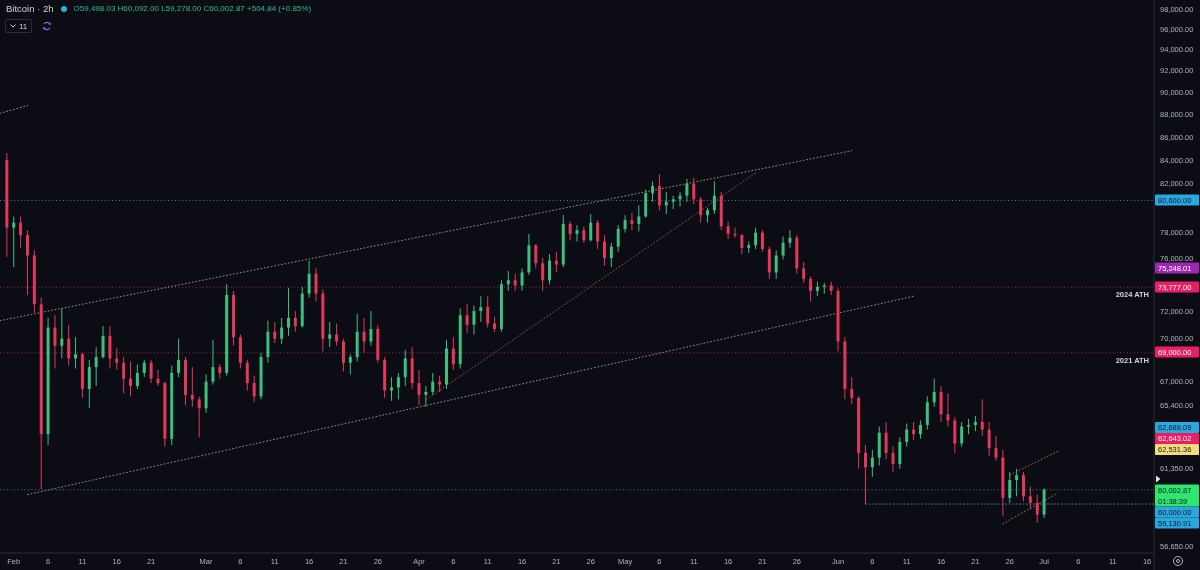  I want to click on text: O59,498.03 H60,092.00 L59,278.00 C60,002.87 +504.84 (+0.85%), so click(192, 9).